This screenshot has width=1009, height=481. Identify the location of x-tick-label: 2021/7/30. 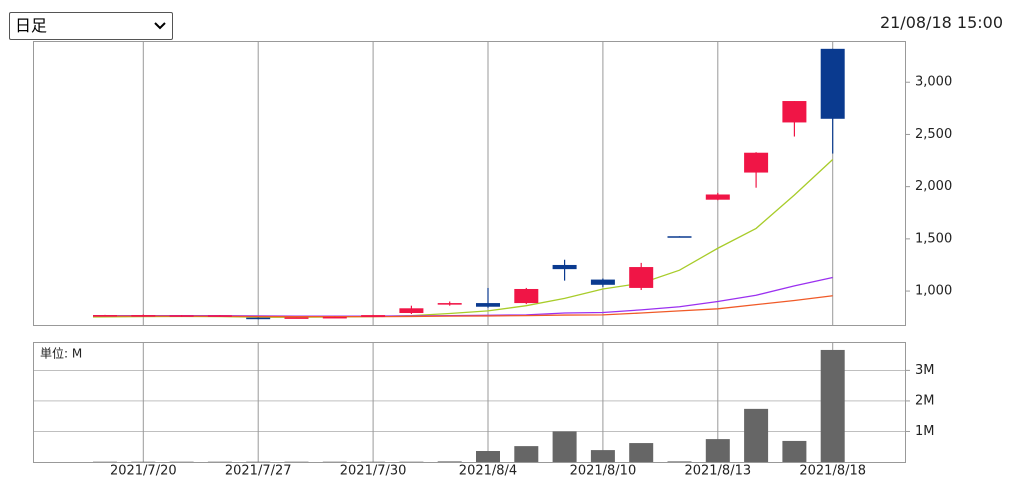
(373, 471).